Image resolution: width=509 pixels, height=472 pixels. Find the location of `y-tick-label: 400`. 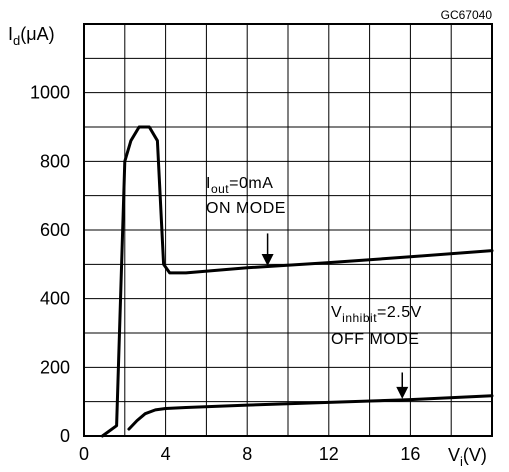

y-tick-label: 400 is located at coordinates (55, 299).